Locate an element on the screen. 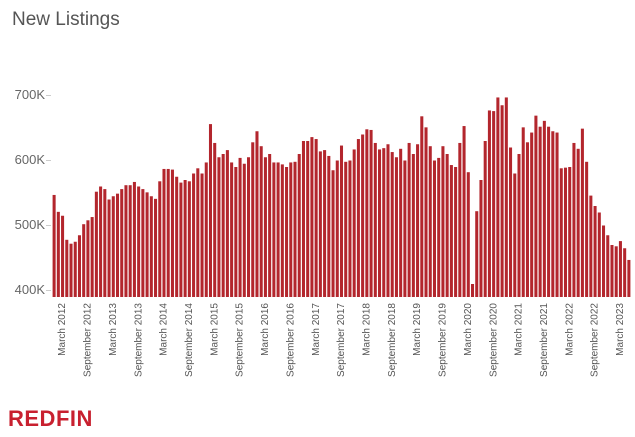 The width and height of the screenshot is (635, 437). chart-title: New Listings is located at coordinates (66, 19).